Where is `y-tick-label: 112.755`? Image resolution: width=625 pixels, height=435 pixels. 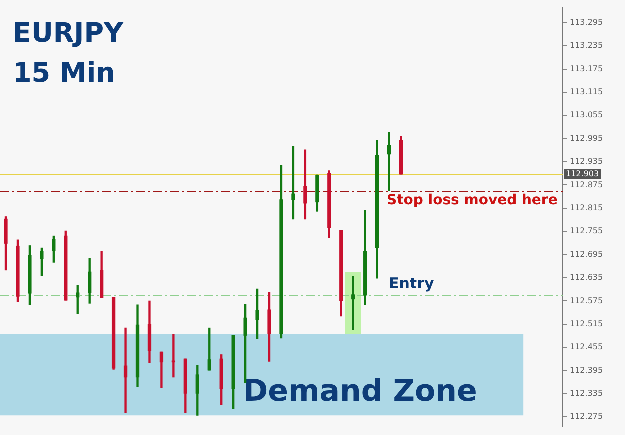
y-tick-label: 112.755 is located at coordinates (587, 231).